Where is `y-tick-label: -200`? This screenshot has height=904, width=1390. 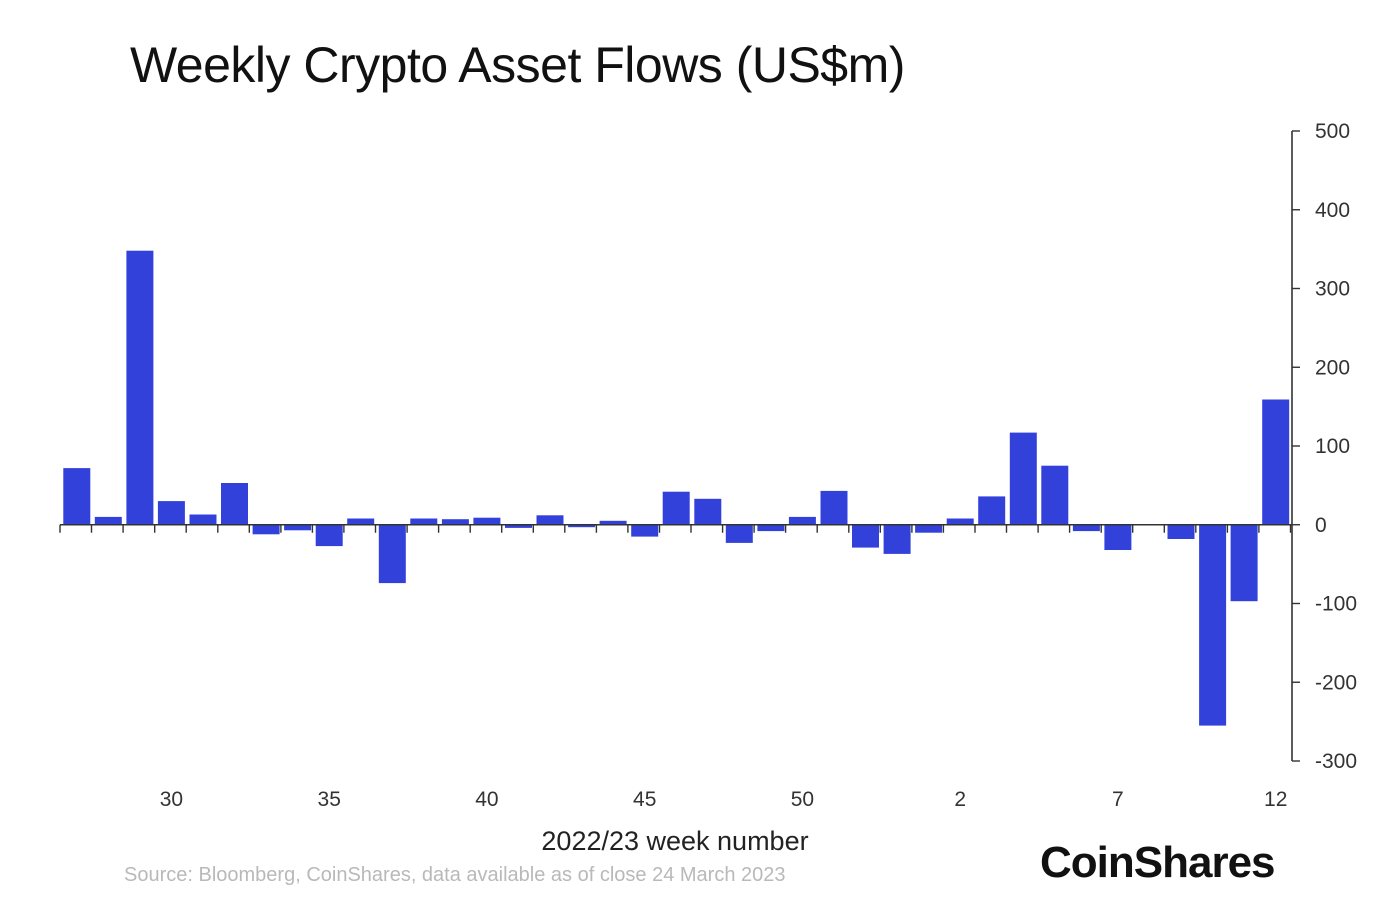 y-tick-label: -200 is located at coordinates (1336, 682).